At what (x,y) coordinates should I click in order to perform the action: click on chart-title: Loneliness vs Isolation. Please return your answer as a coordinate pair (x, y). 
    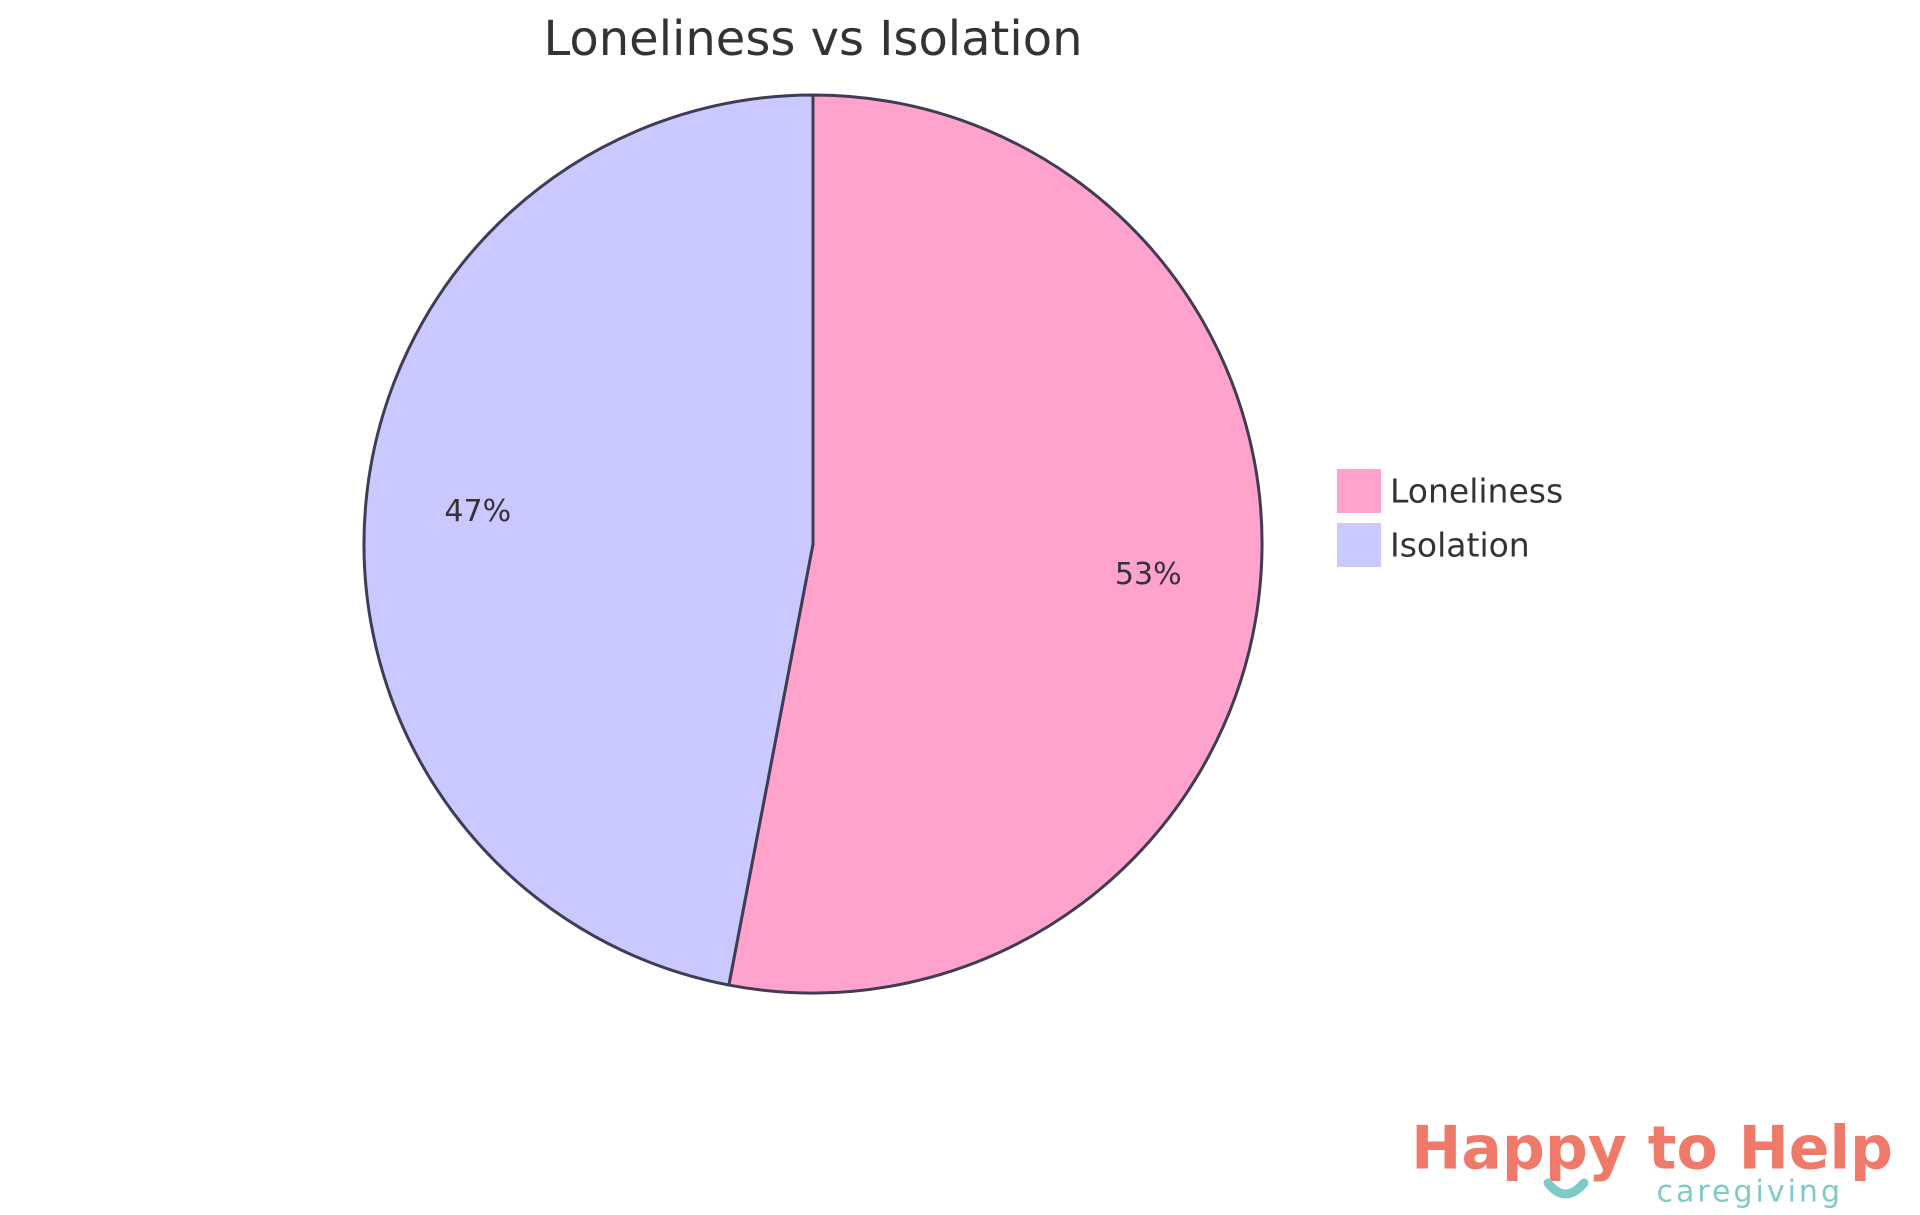
    Looking at the image, I should click on (812, 39).